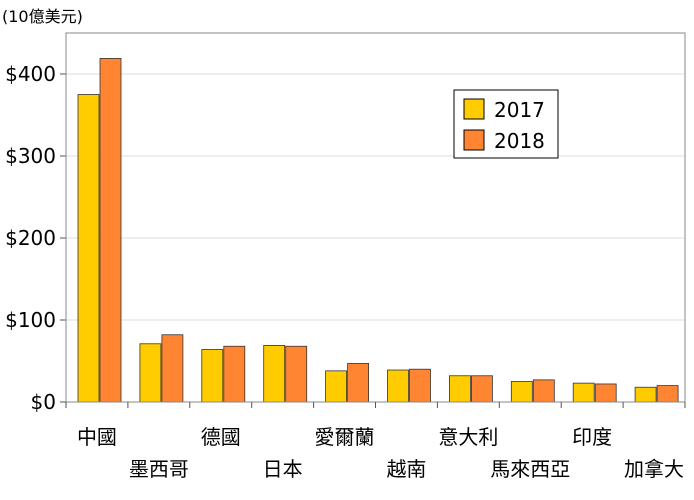  I want to click on category-label: 加拿大, so click(654, 469).